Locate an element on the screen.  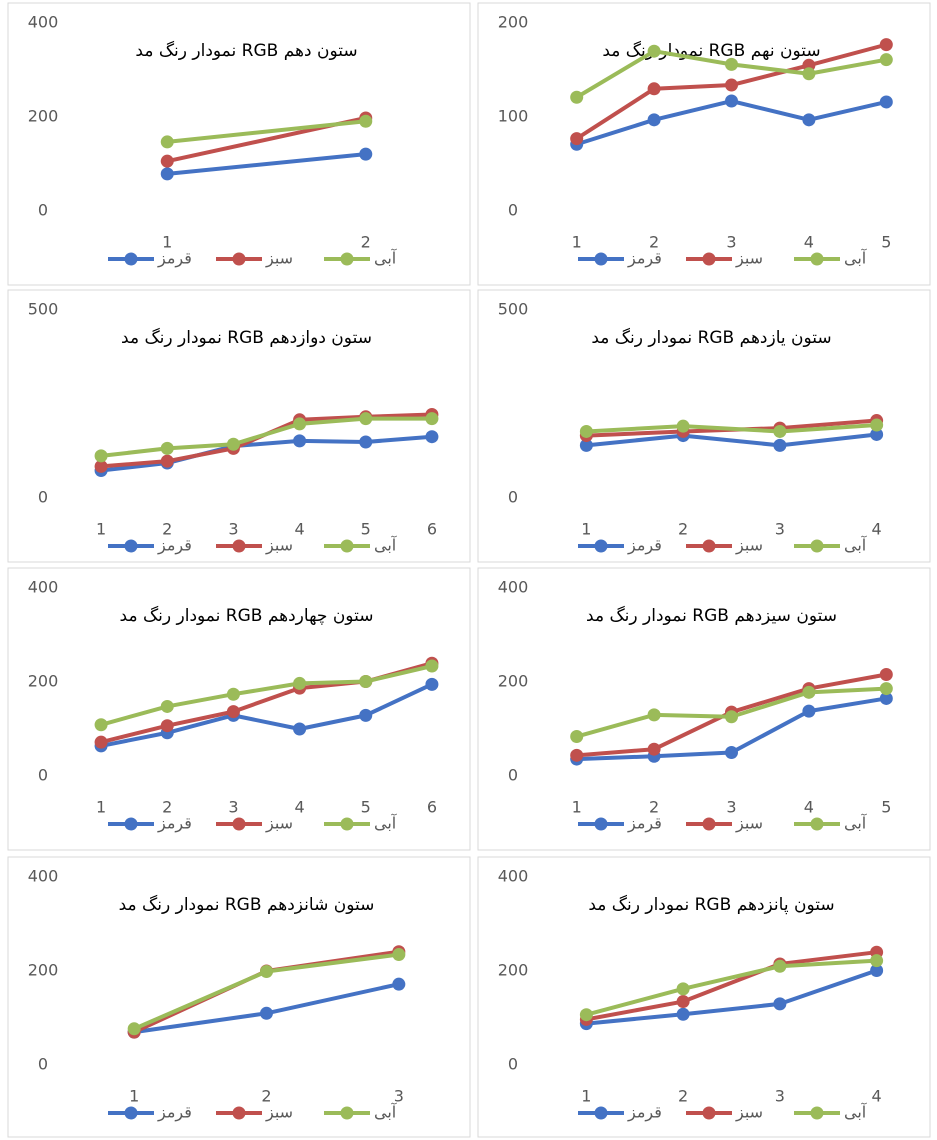
title: نمودار رنگ مد RGB ستون دهم is located at coordinates (246, 50).